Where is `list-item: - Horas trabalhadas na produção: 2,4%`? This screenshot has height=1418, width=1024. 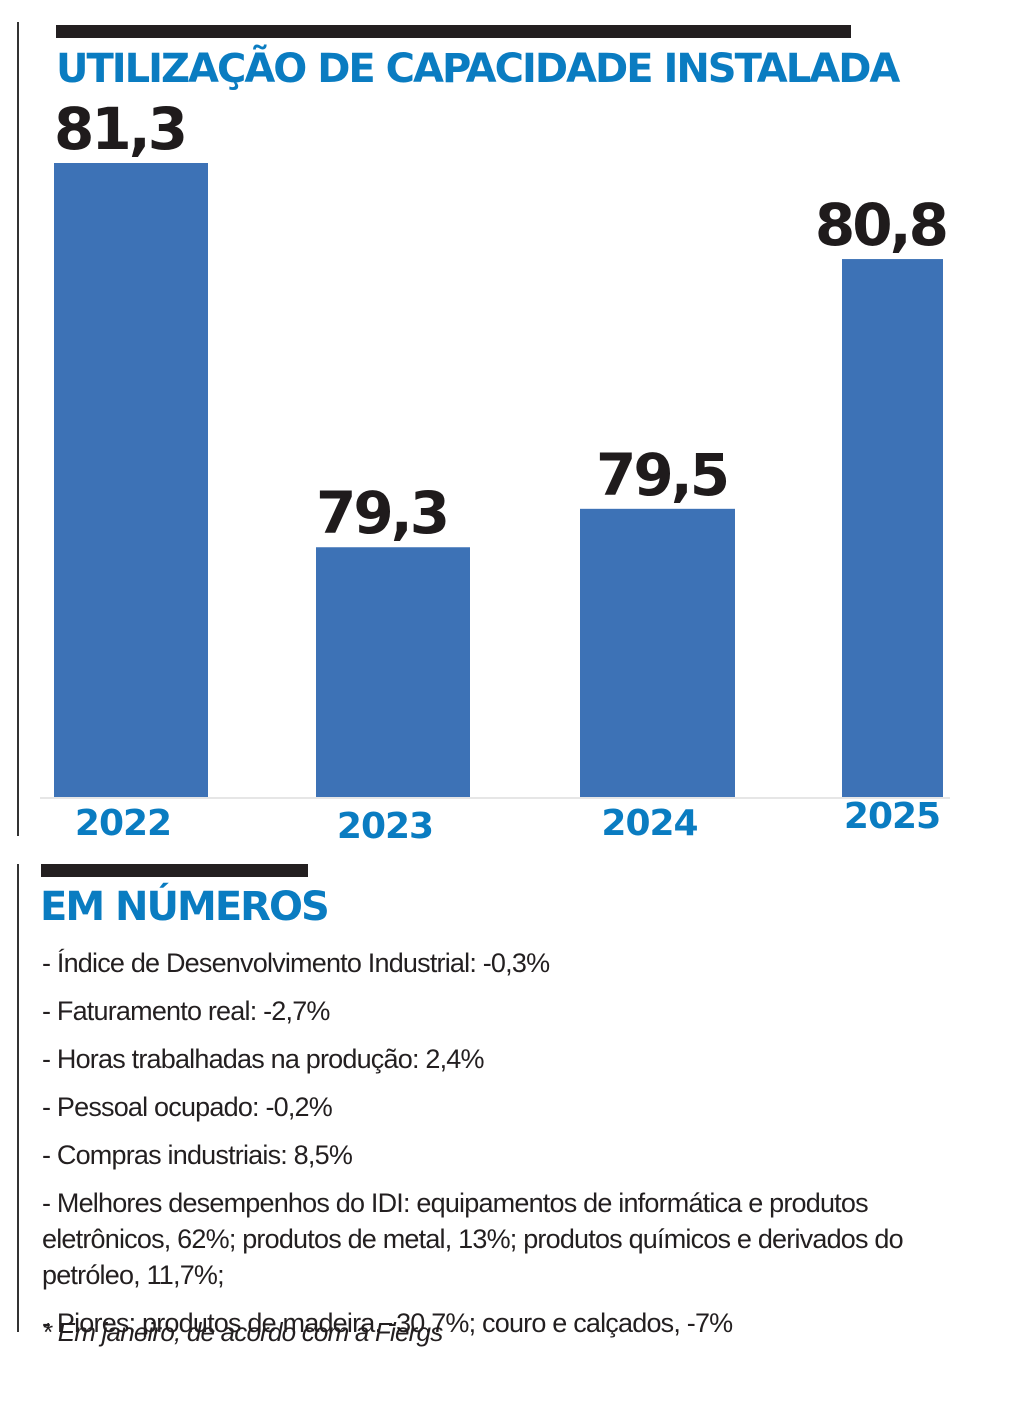
list-item: - Horas trabalhadas na produção: 2,4% is located at coordinates (263, 1059).